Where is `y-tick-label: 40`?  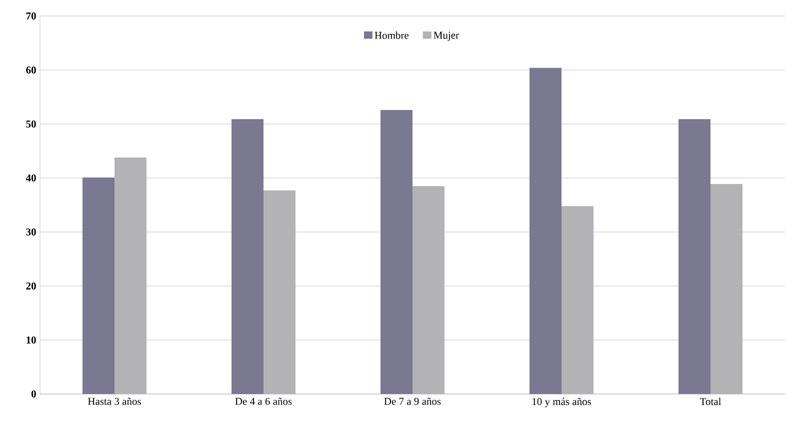 y-tick-label: 40 is located at coordinates (31, 178).